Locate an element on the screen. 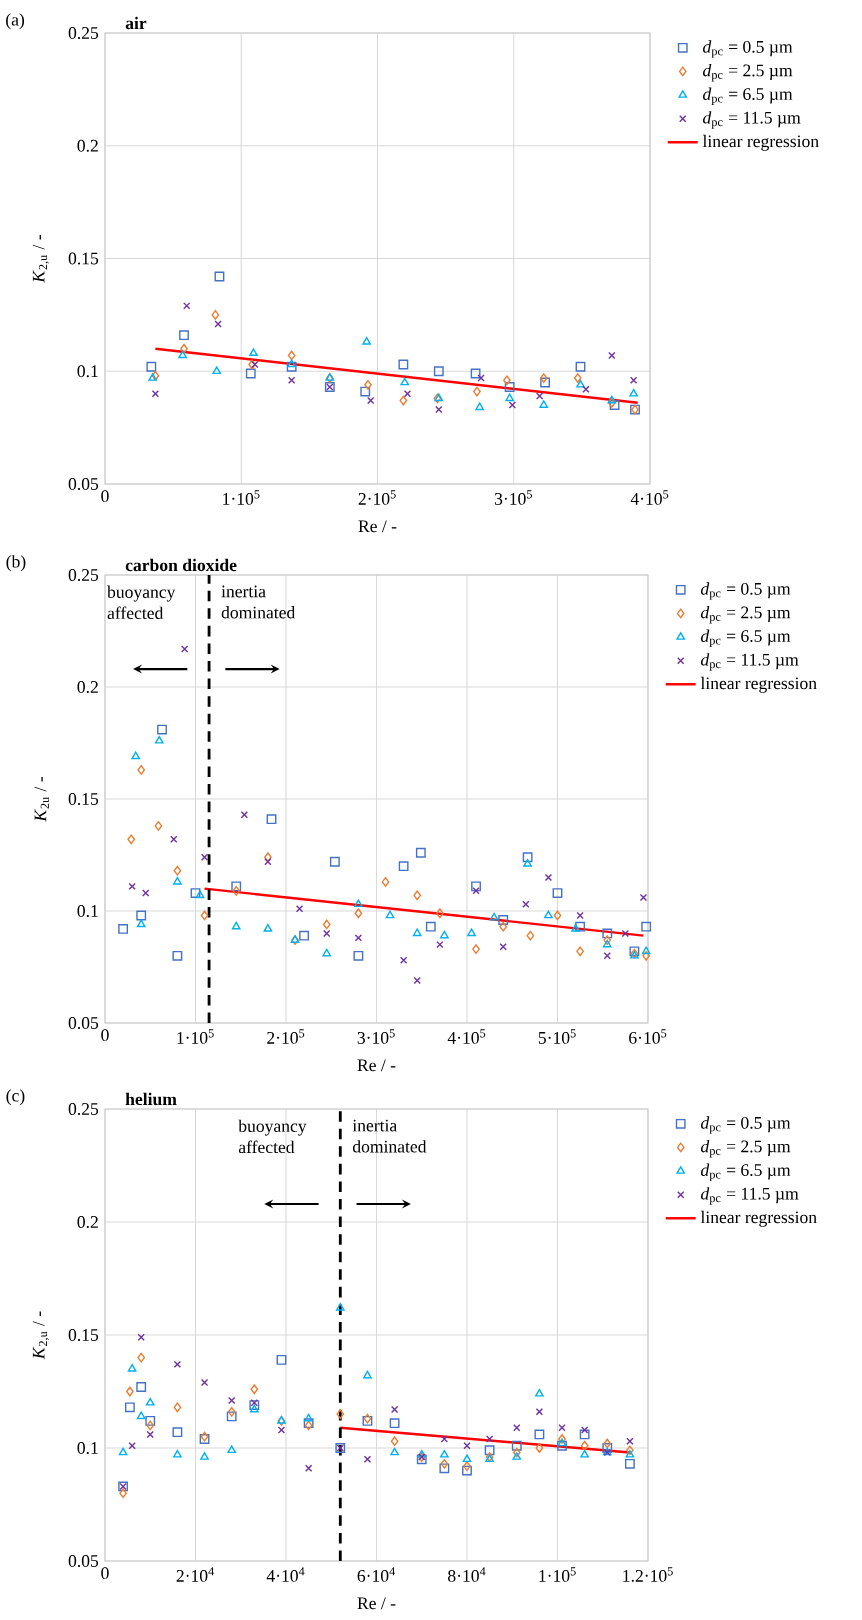 This screenshot has width=862, height=1620. x-tick-label: 3·10$^{5}$ is located at coordinates (513, 497).